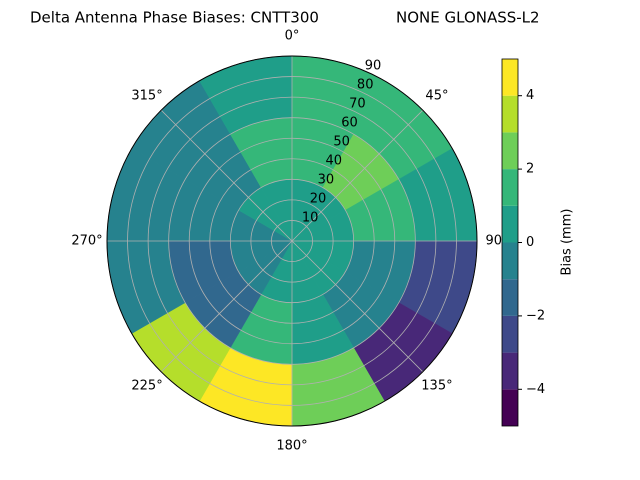 The image size is (640, 480). What do you see at coordinates (468, 18) in the screenshot?
I see `chart-subtitle: NONE GLONASS-L2` at bounding box center [468, 18].